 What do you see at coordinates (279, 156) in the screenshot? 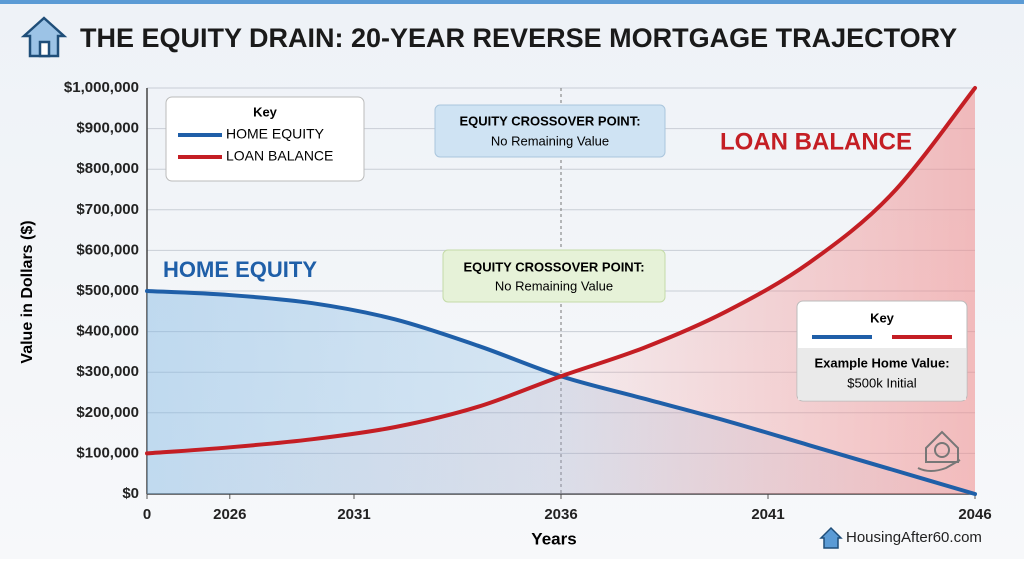
I see `legend-label: LOAN BALANCE` at bounding box center [279, 156].